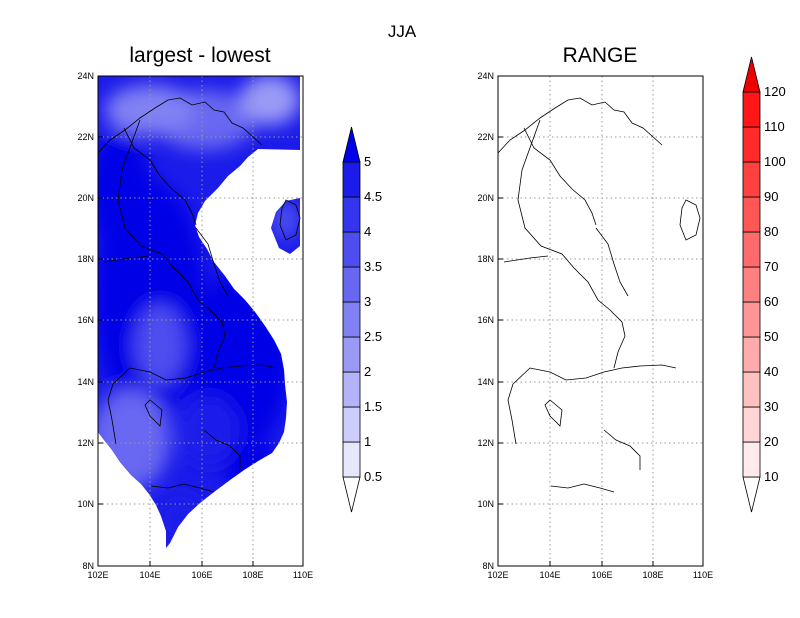 This screenshot has height=618, width=800. What do you see at coordinates (771, 441) in the screenshot?
I see `colorbar-label: 20` at bounding box center [771, 441].